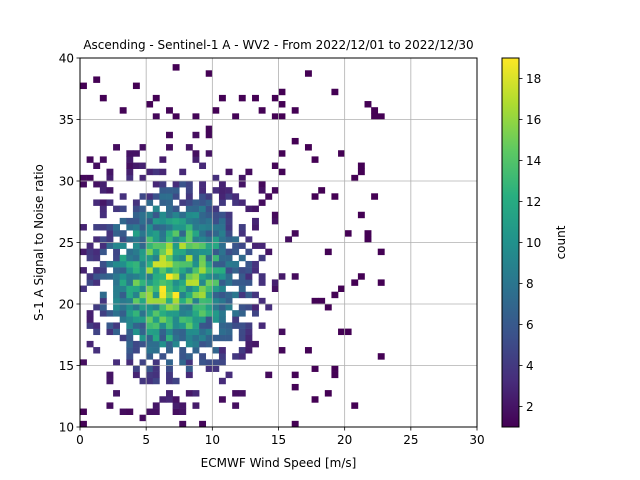 The width and height of the screenshot is (640, 480). I want to click on colorbar-tick-label: 8, so click(530, 284).